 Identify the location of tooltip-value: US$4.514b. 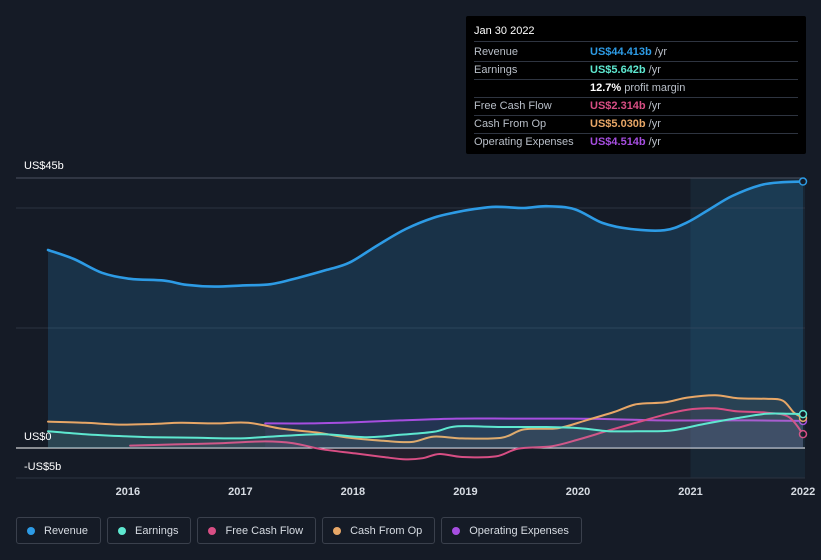
(618, 142).